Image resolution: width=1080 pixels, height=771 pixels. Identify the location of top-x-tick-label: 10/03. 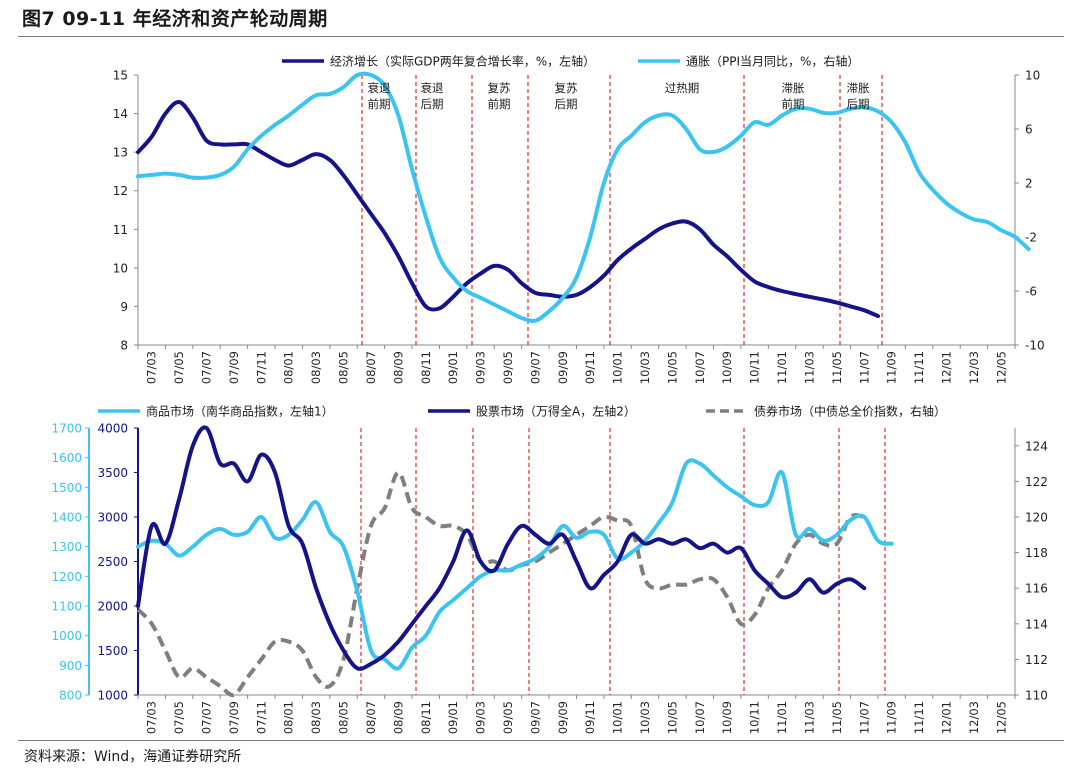
(645, 367).